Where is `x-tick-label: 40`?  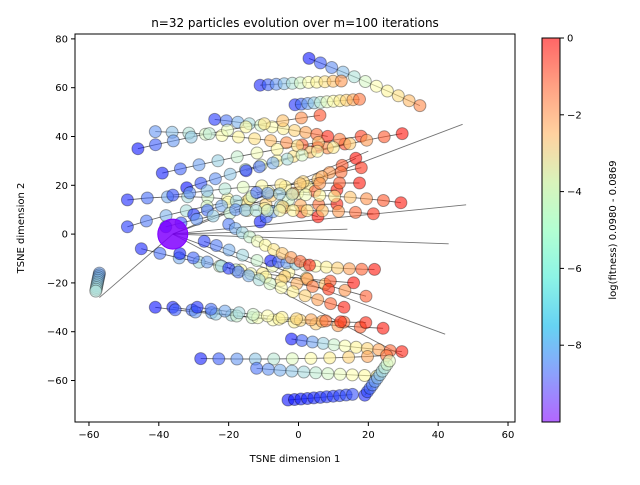 x-tick-label: 40 is located at coordinates (438, 435).